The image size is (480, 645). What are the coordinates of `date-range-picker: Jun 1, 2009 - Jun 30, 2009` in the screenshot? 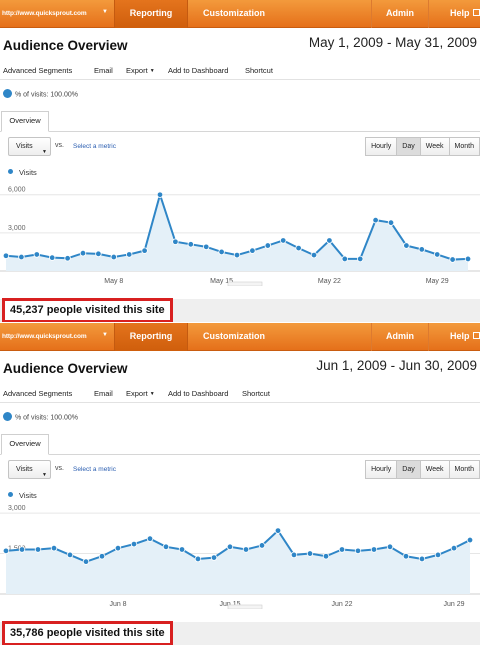 It's located at (396, 365).